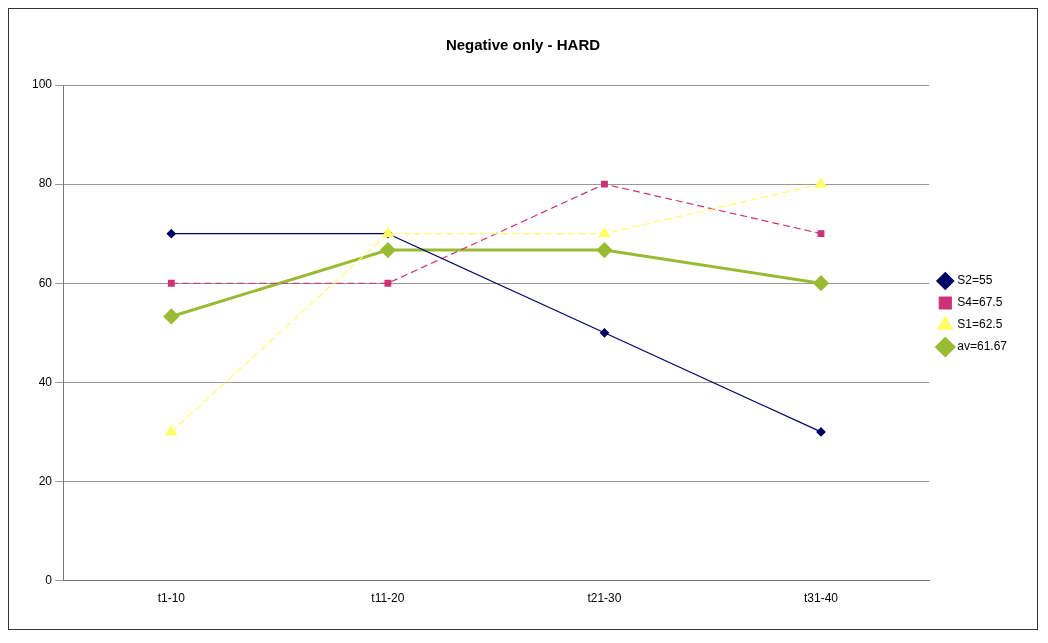 The width and height of the screenshot is (1048, 643). What do you see at coordinates (49, 579) in the screenshot?
I see `y-tick-label: 0` at bounding box center [49, 579].